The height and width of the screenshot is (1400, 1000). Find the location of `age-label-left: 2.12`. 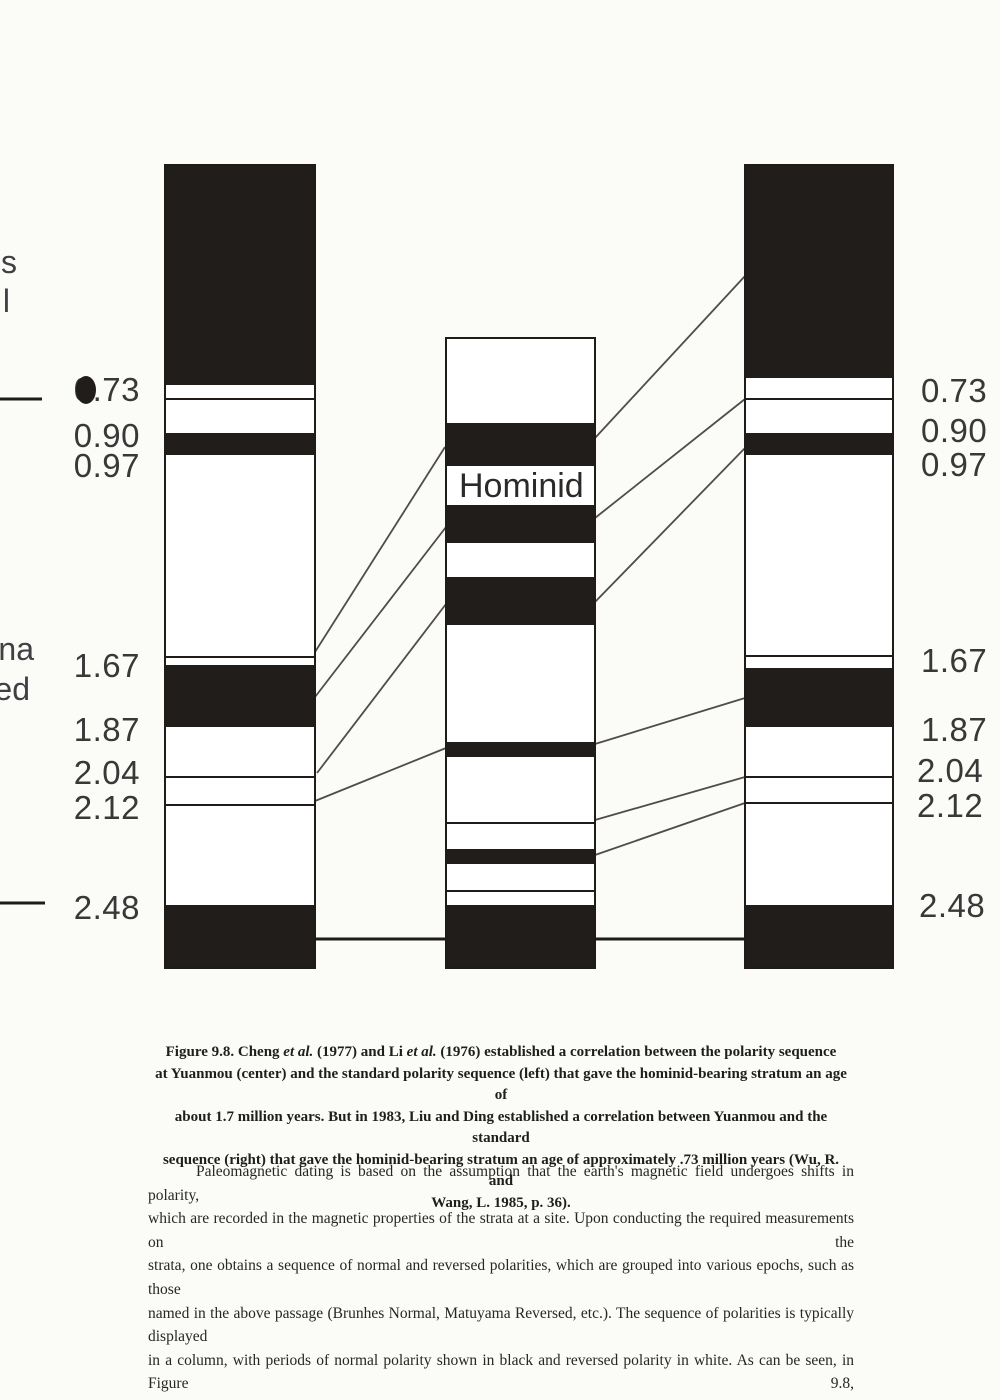

age-label-left: 2.12 is located at coordinates (107, 807).